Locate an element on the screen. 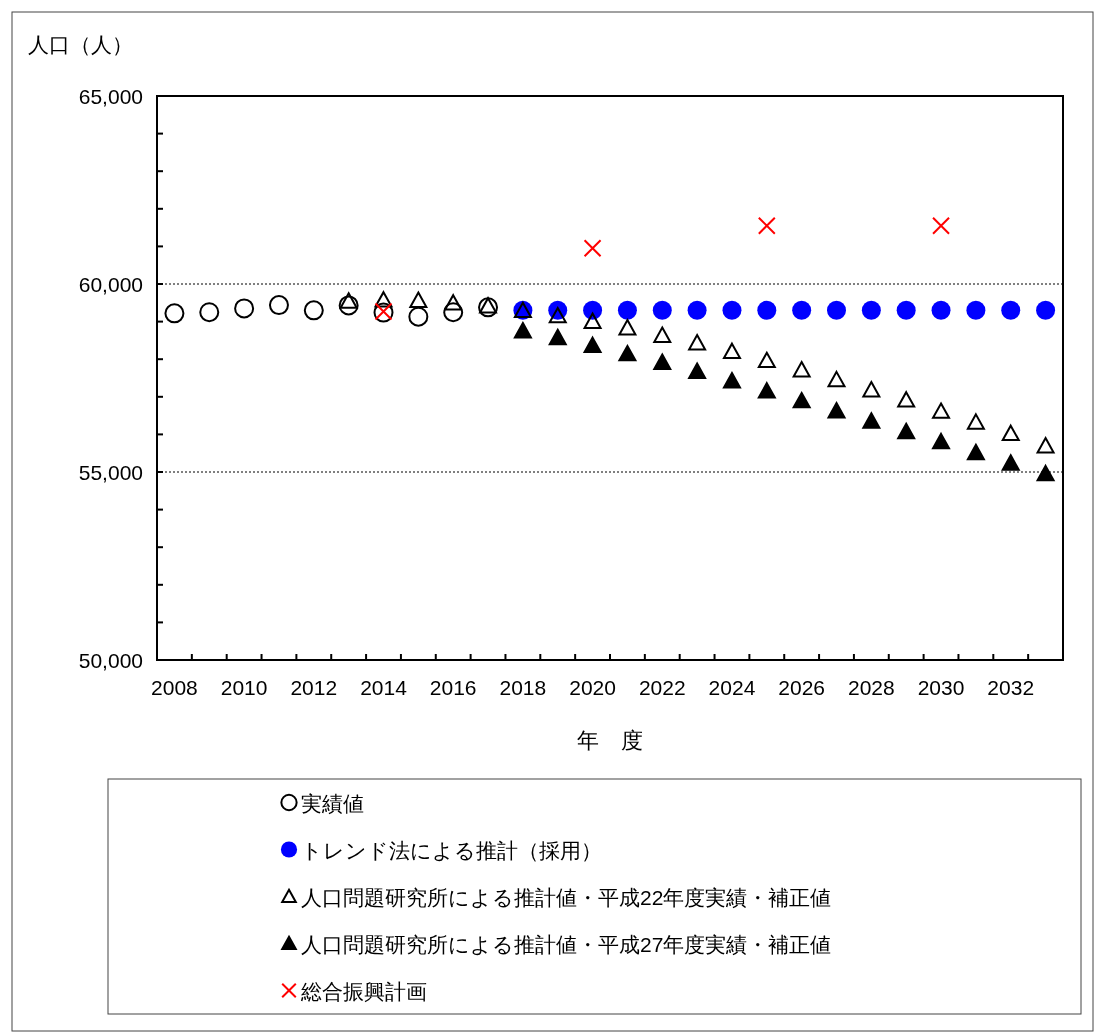  x-tick-label: 2008 is located at coordinates (174, 687).